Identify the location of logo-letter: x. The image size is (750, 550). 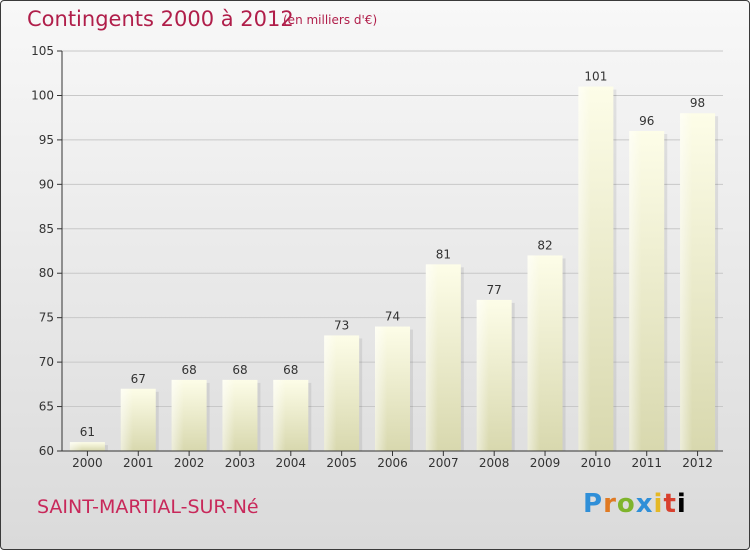
(644, 504).